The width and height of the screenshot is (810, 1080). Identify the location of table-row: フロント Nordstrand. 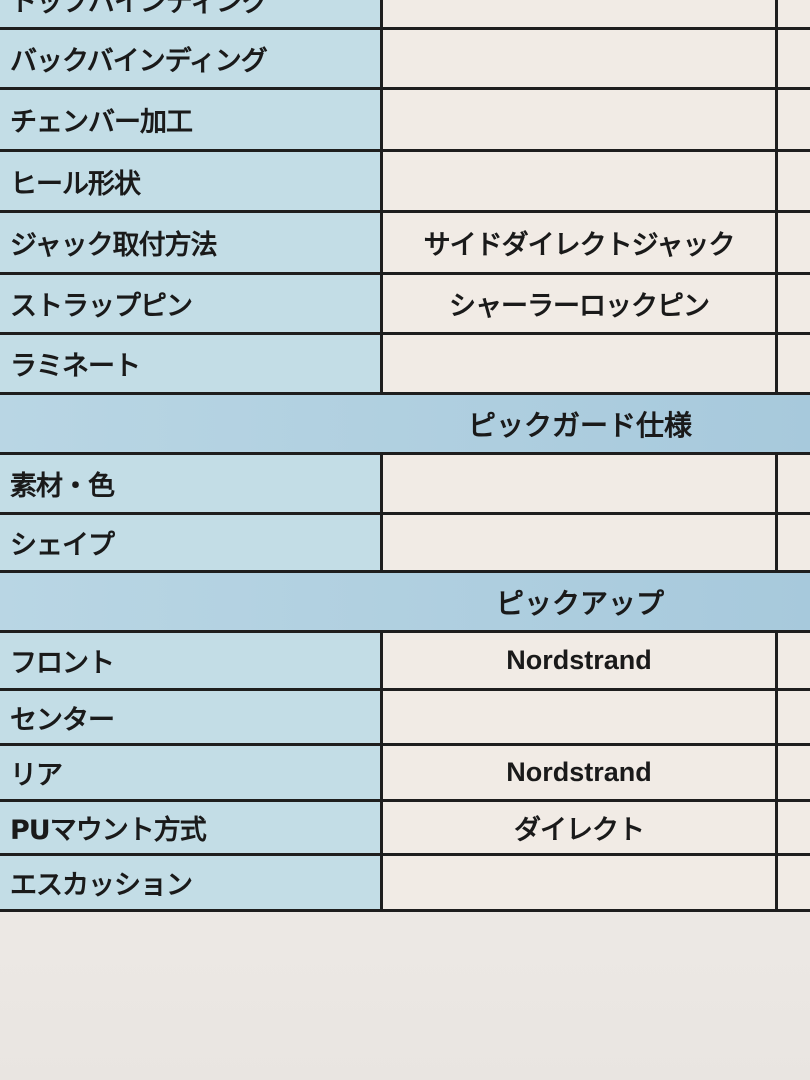
(405, 662).